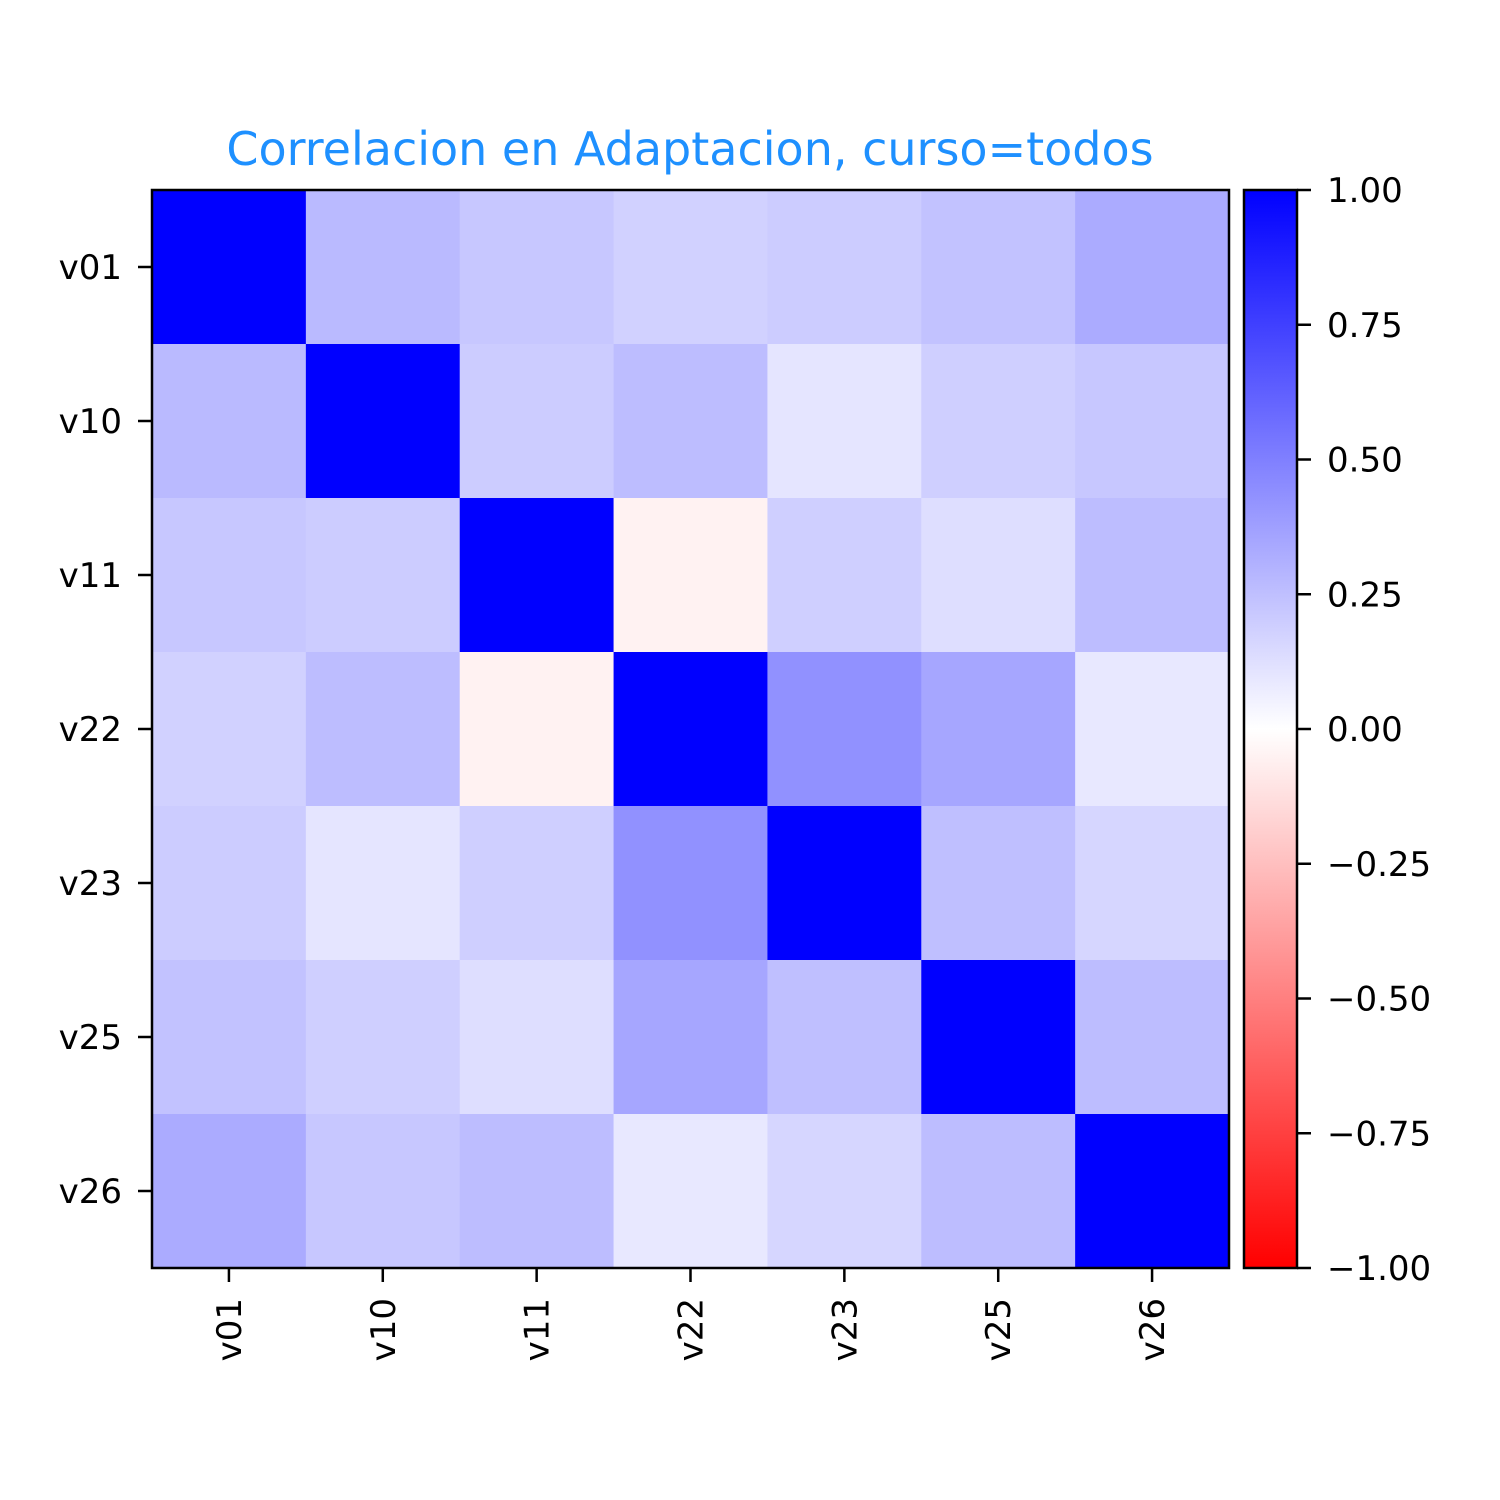 The image size is (1500, 1500). What do you see at coordinates (90, 576) in the screenshot?
I see `y-tick-label: v11` at bounding box center [90, 576].